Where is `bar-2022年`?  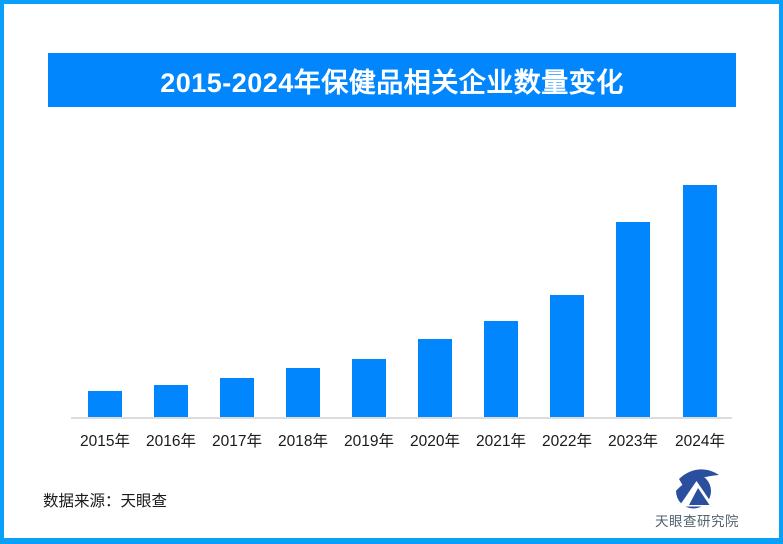
bar-2022年 is located at coordinates (567, 356).